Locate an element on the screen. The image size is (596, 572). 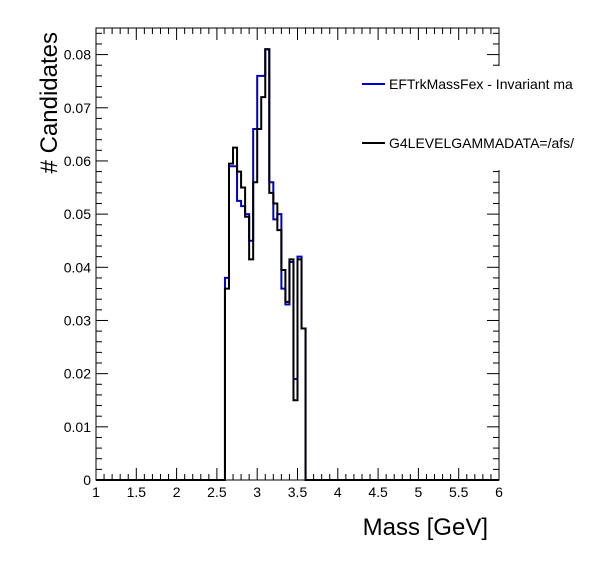
x-tick-label: 2 is located at coordinates (177, 492).